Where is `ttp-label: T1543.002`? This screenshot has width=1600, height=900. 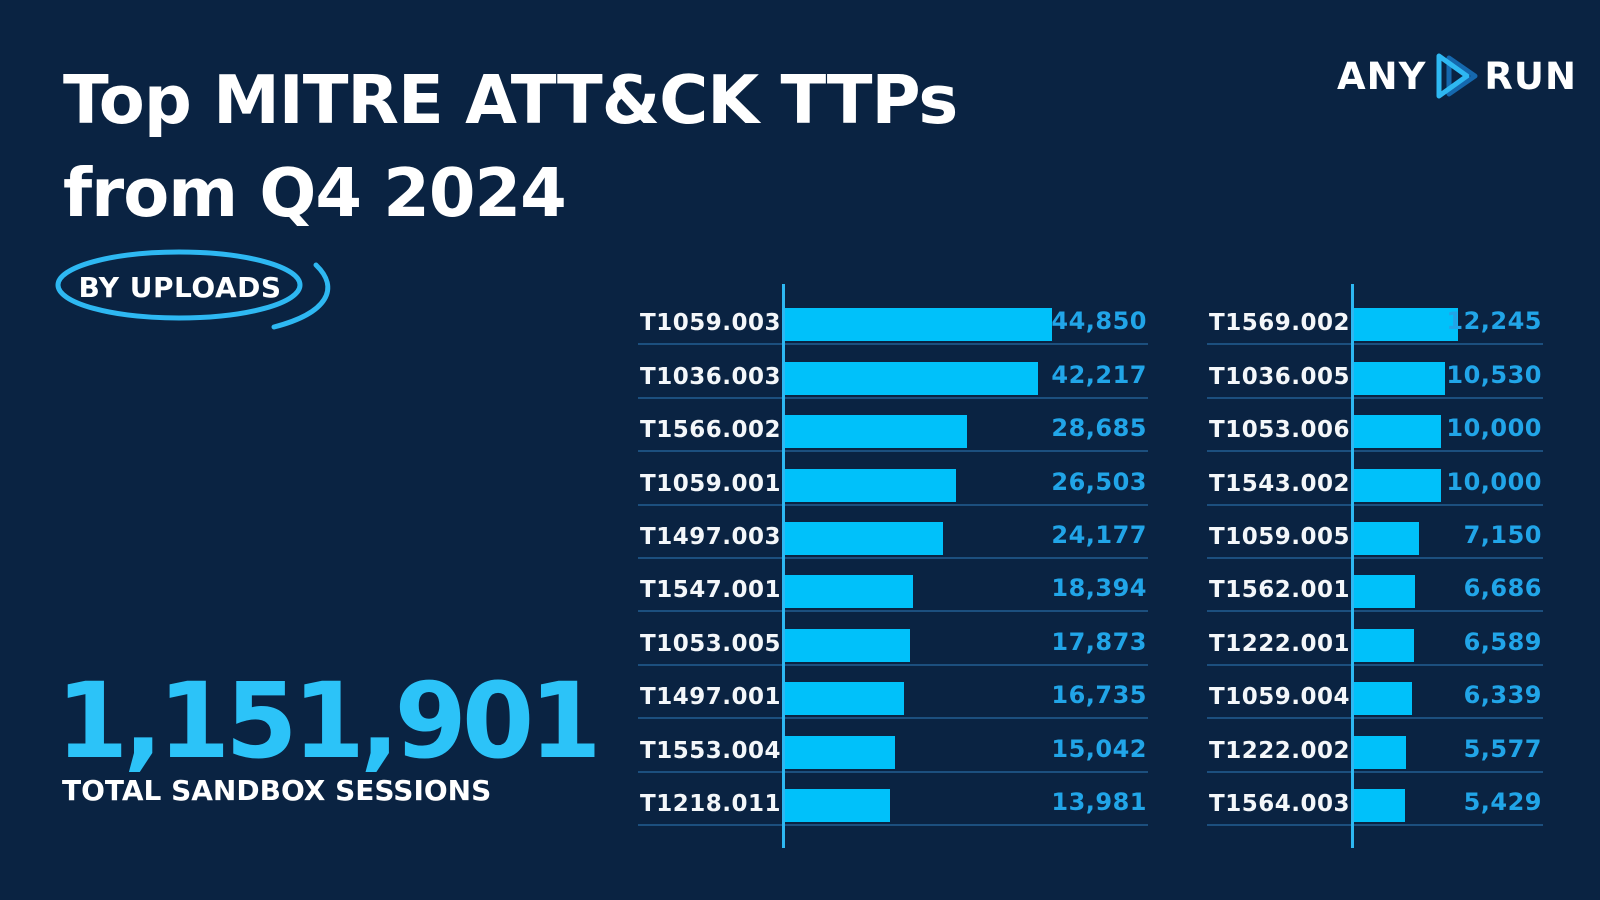
ttp-label: T1543.002 is located at coordinates (1279, 483).